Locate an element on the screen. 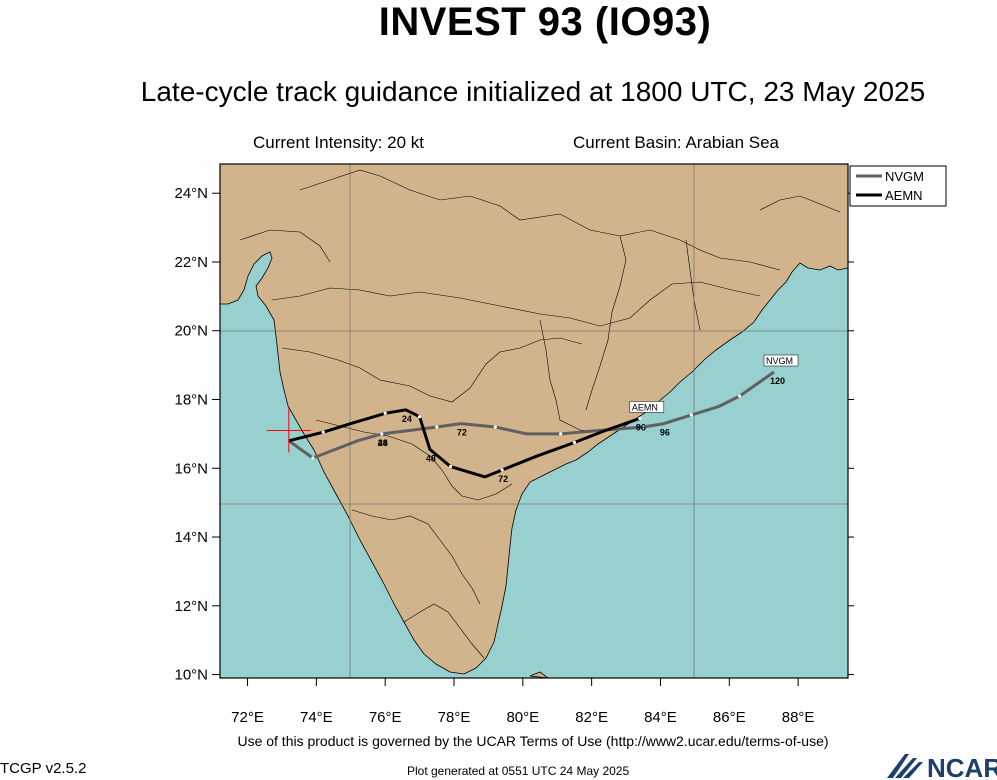 The height and width of the screenshot is (780, 997). track-end-label-nvgm: NVGM is located at coordinates (779, 361).